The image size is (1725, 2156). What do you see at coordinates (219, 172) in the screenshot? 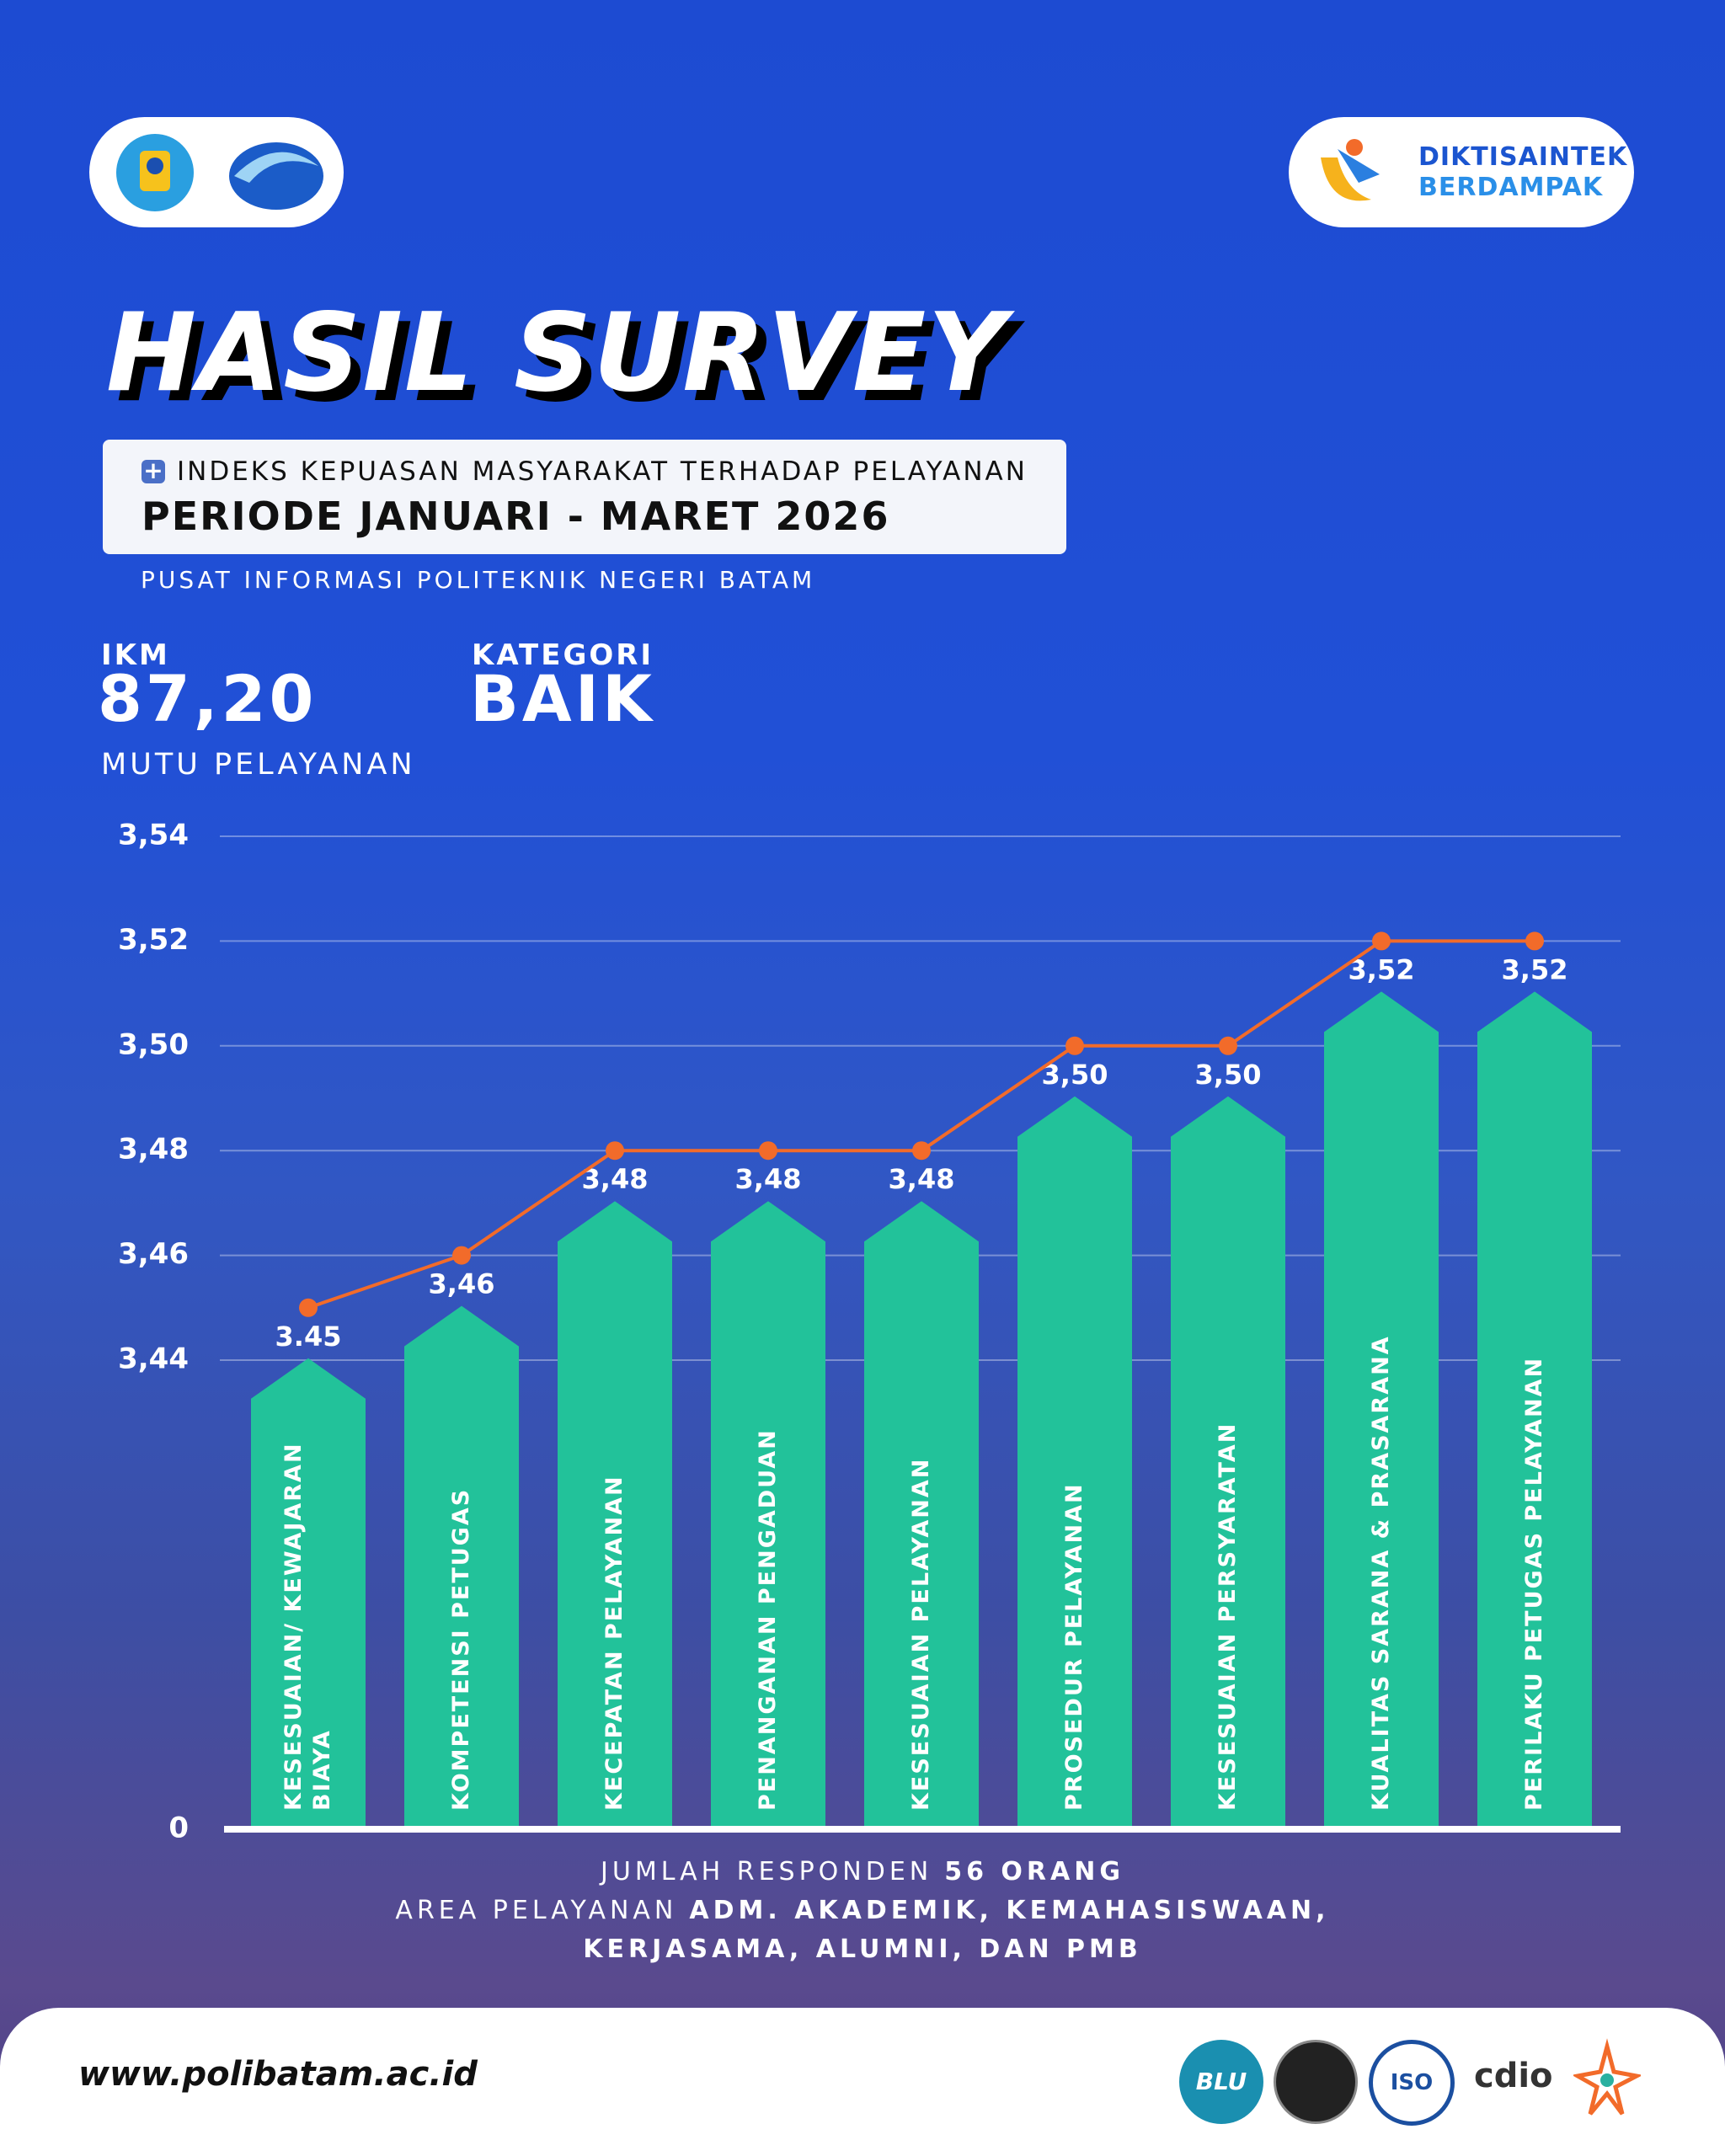
I see `logos` at bounding box center [219, 172].